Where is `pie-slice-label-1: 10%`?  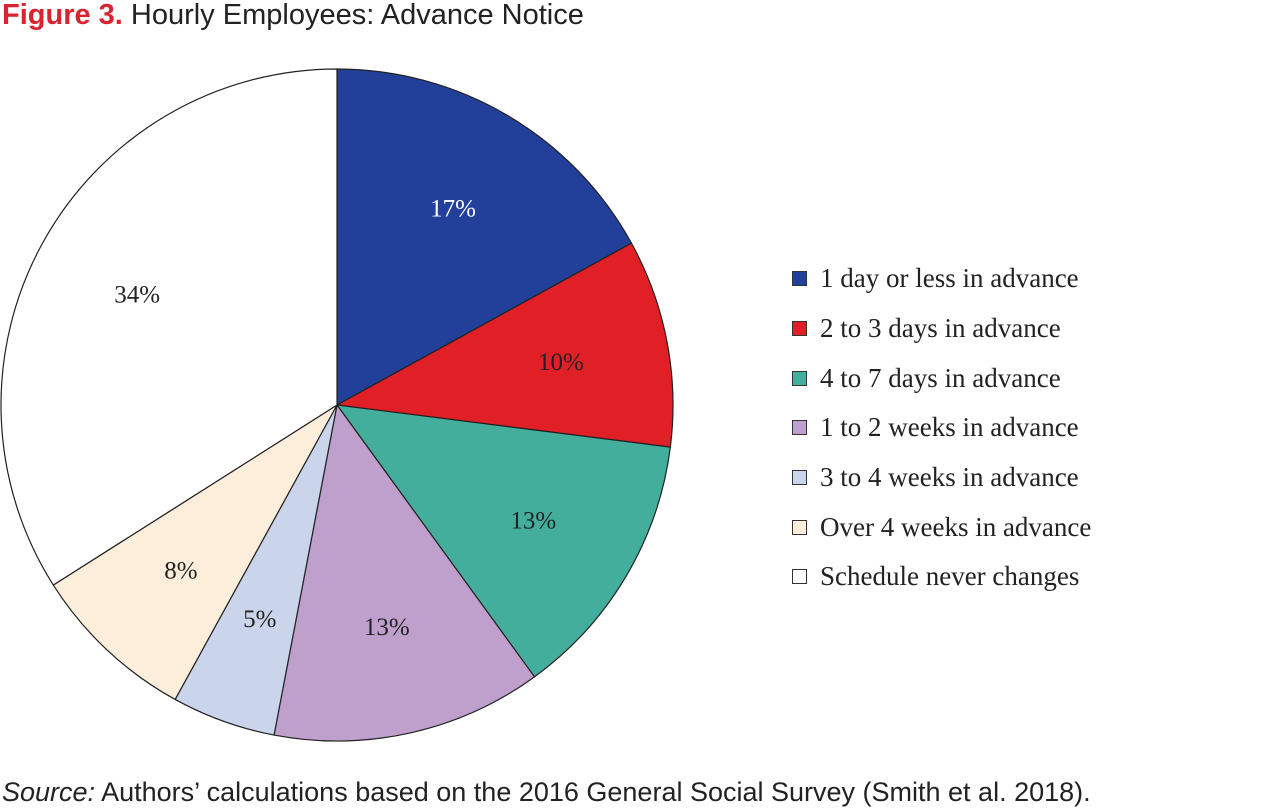
pie-slice-label-1: 10% is located at coordinates (561, 362).